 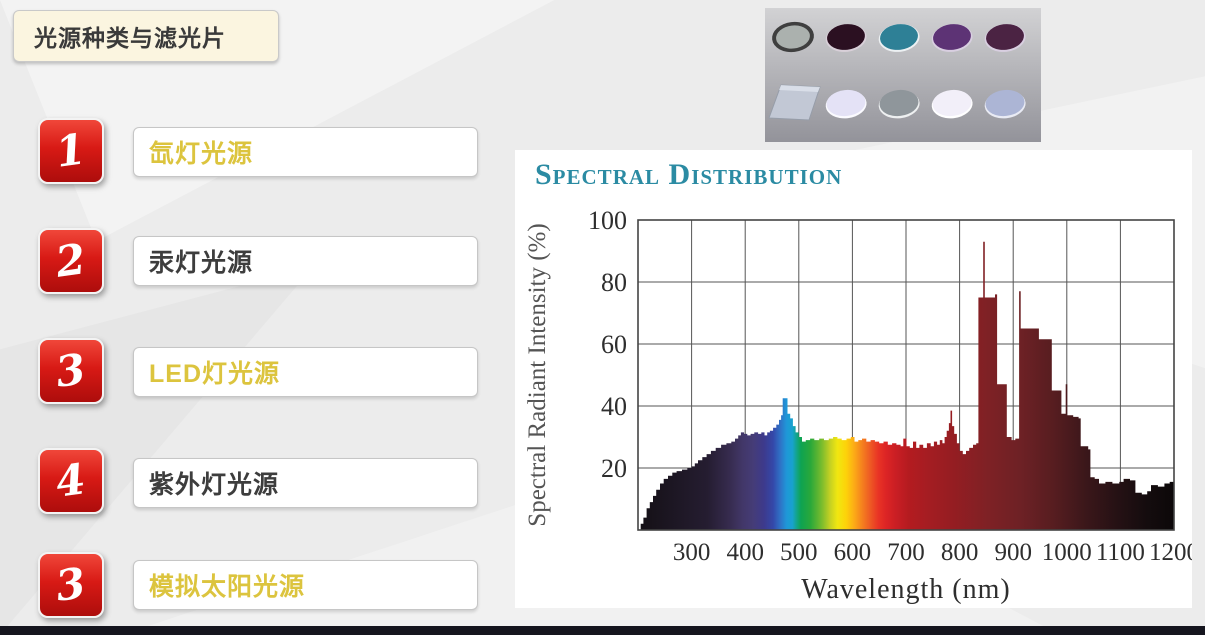 I want to click on item-number-badge: 1, so click(x=71, y=151).